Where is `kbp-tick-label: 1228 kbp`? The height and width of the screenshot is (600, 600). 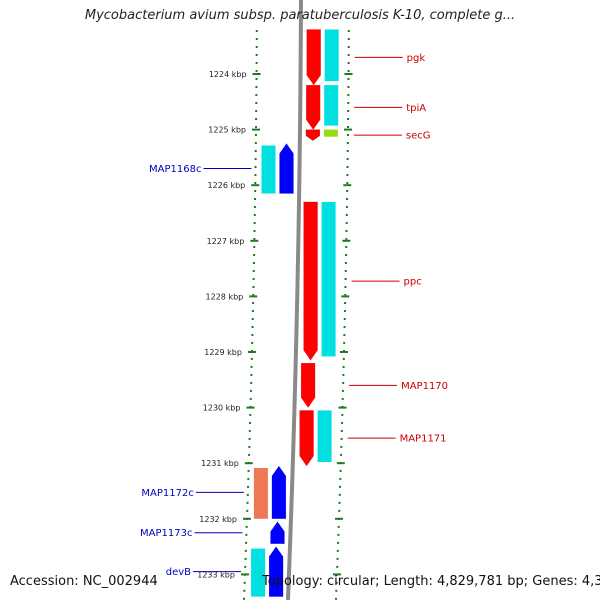
kbp-tick-label: 1228 kbp is located at coordinates (225, 296).